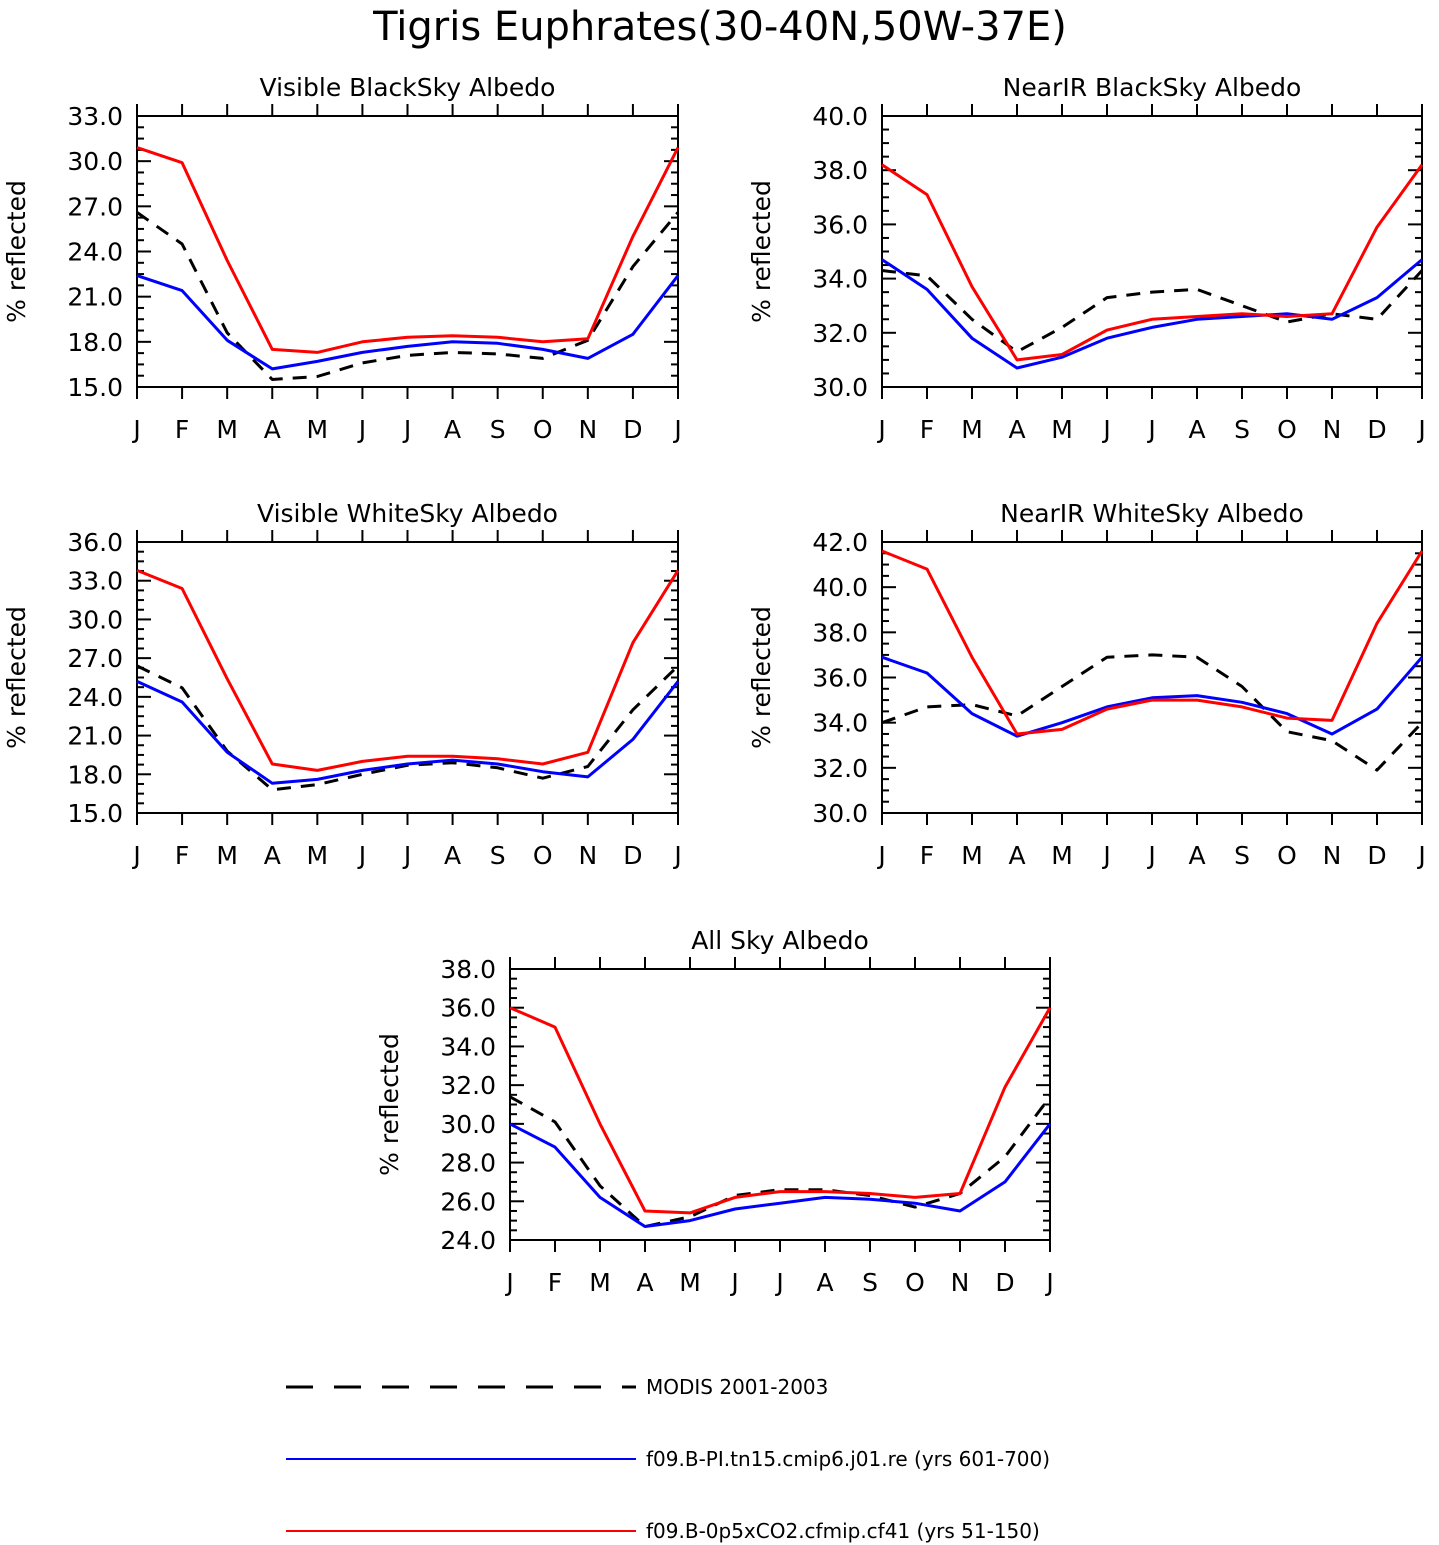 The height and width of the screenshot is (1545, 1439). What do you see at coordinates (1152, 513) in the screenshot?
I see `panel-title: NearIR WhiteSky Albedo` at bounding box center [1152, 513].